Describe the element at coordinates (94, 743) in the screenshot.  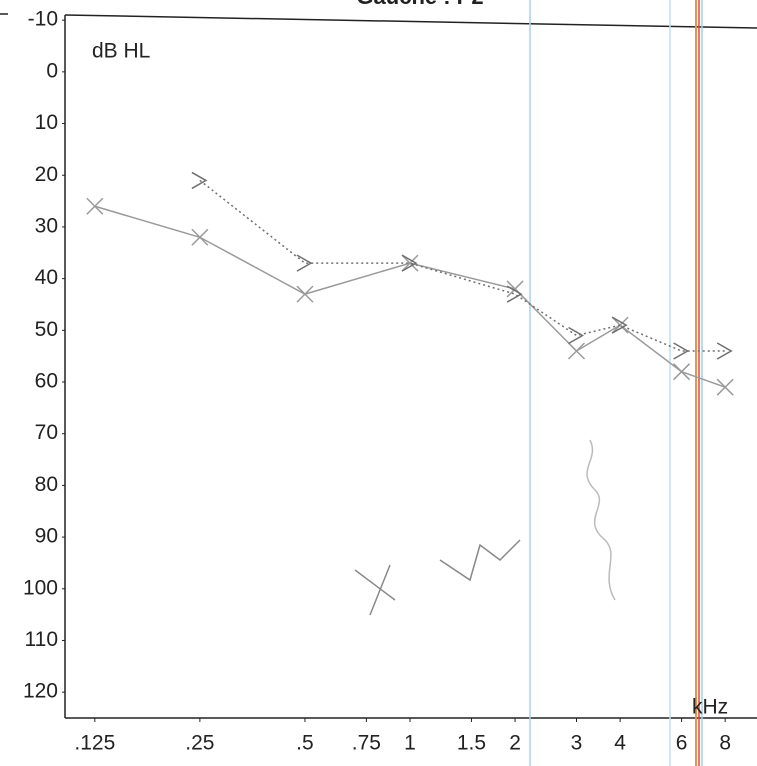
I see `x-tick-label: .125` at that location.